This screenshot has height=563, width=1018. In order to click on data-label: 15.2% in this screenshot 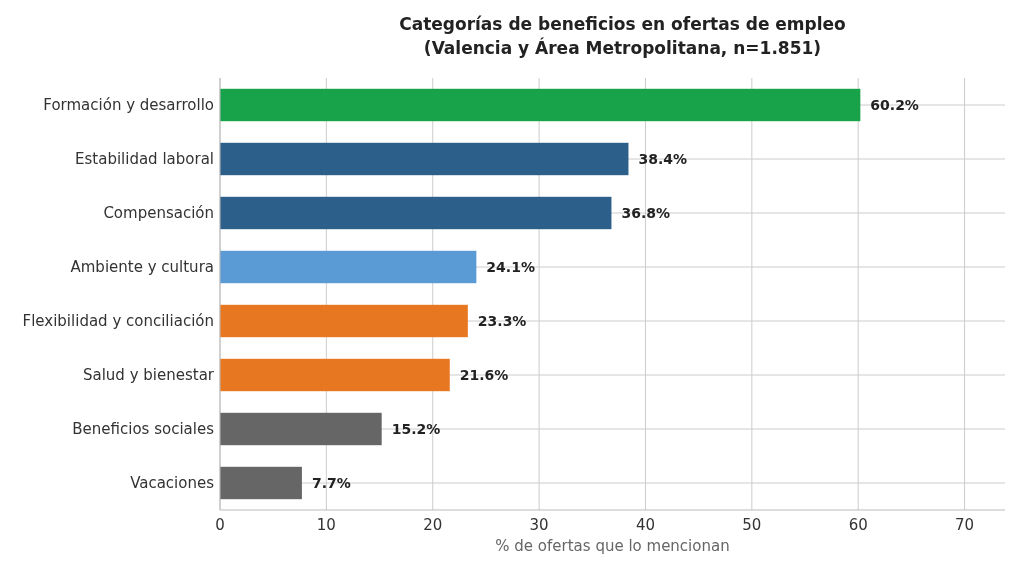, I will do `click(416, 428)`.